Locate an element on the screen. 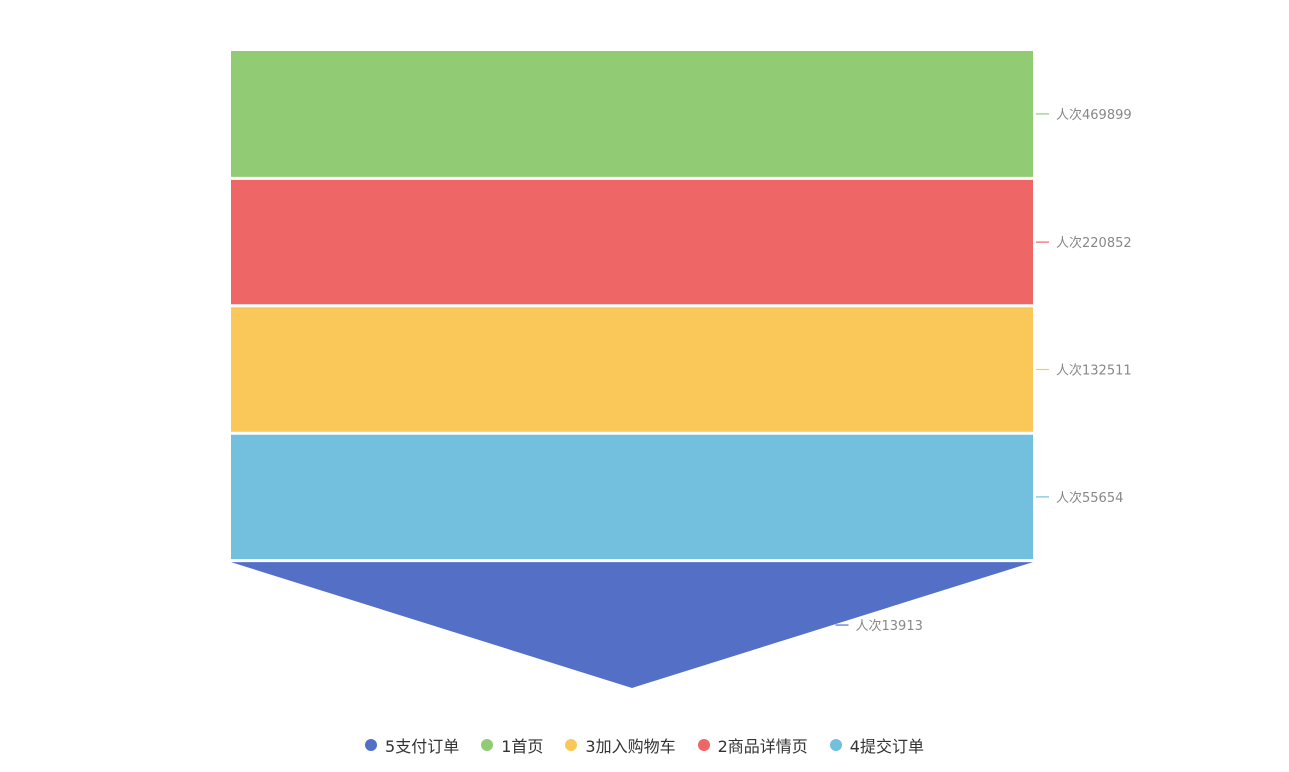 This screenshot has height=772, width=1289. funnel-label-5: 人次13913 is located at coordinates (889, 626).